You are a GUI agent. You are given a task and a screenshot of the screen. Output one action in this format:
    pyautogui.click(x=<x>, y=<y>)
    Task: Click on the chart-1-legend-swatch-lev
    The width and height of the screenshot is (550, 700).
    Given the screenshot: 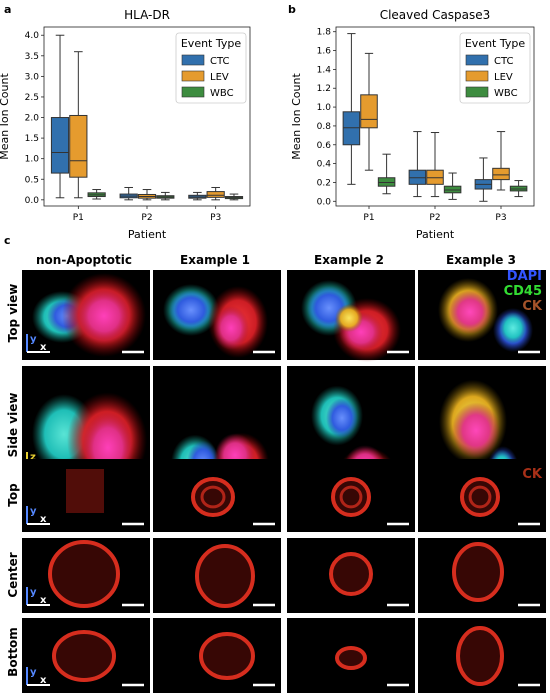 What is the action you would take?
    pyautogui.click(x=477, y=76)
    